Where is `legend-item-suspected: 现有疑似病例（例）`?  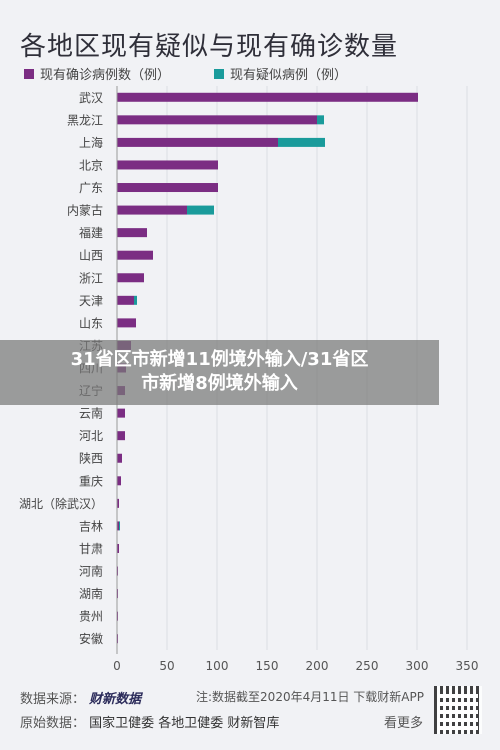 legend-item-suspected: 现有疑似病例（例） is located at coordinates (280, 73).